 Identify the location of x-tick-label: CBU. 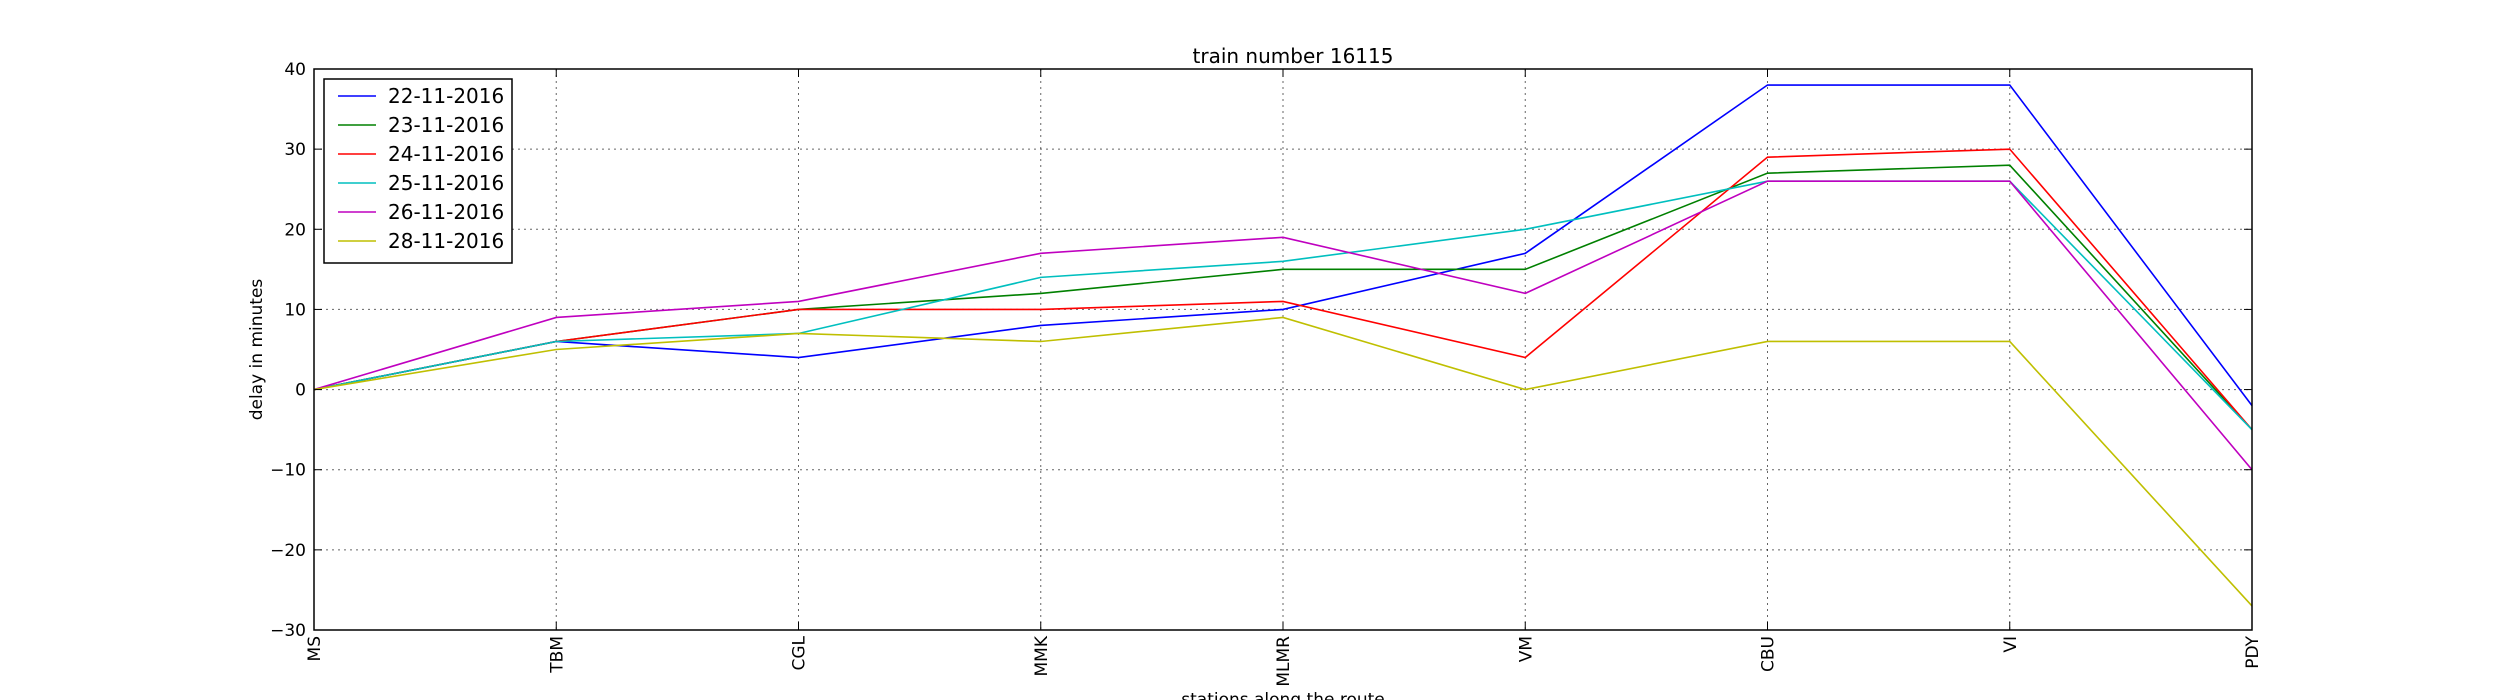
(1769, 654).